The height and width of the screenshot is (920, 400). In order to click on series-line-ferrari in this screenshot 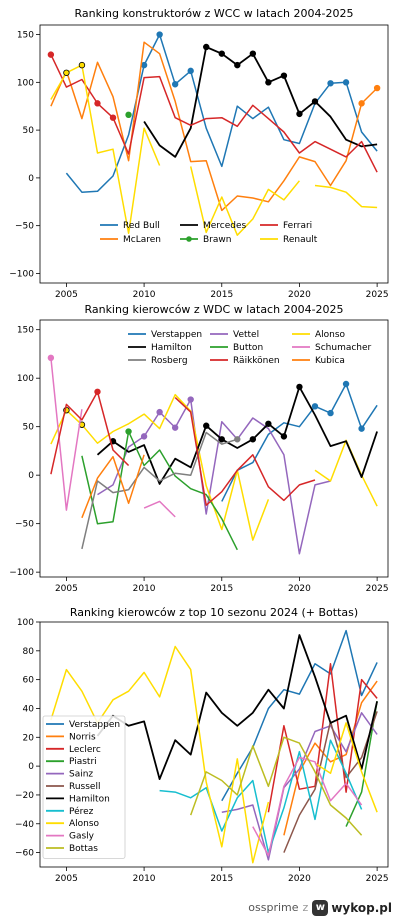, I will do `click(214, 113)`.